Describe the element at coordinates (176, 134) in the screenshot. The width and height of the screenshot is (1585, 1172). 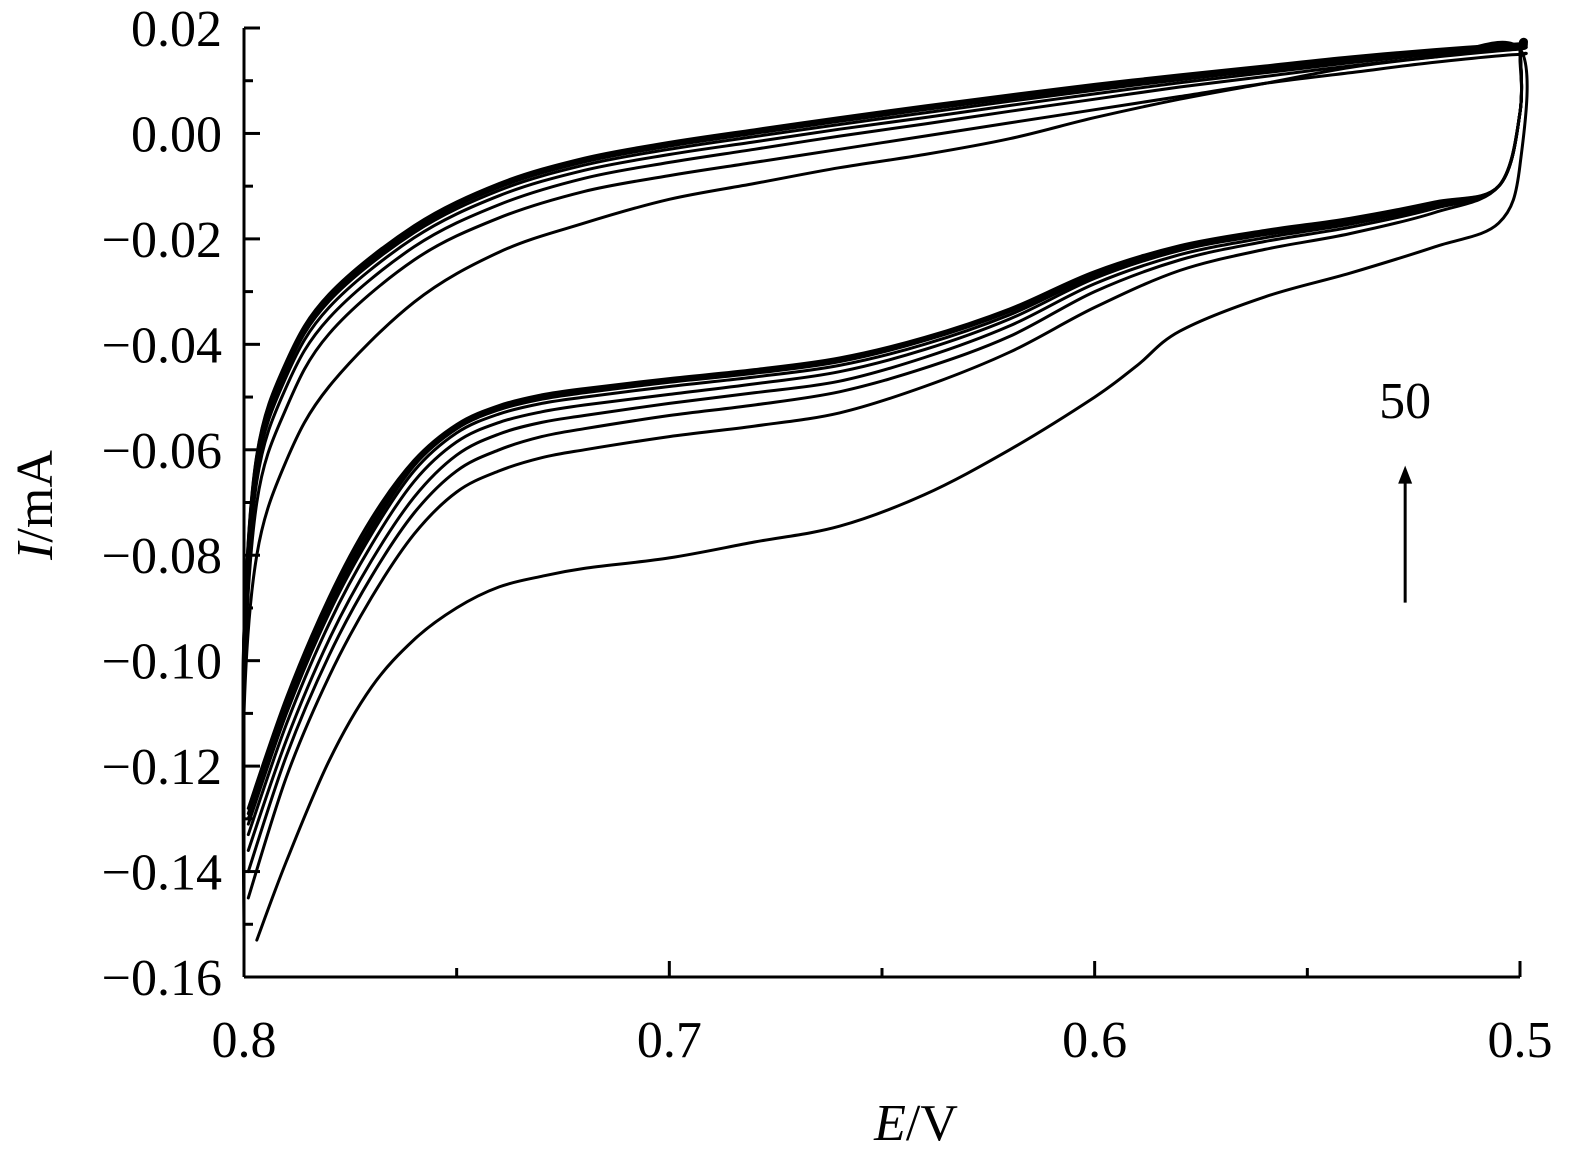
I see `y-tick-label: 0.00` at that location.